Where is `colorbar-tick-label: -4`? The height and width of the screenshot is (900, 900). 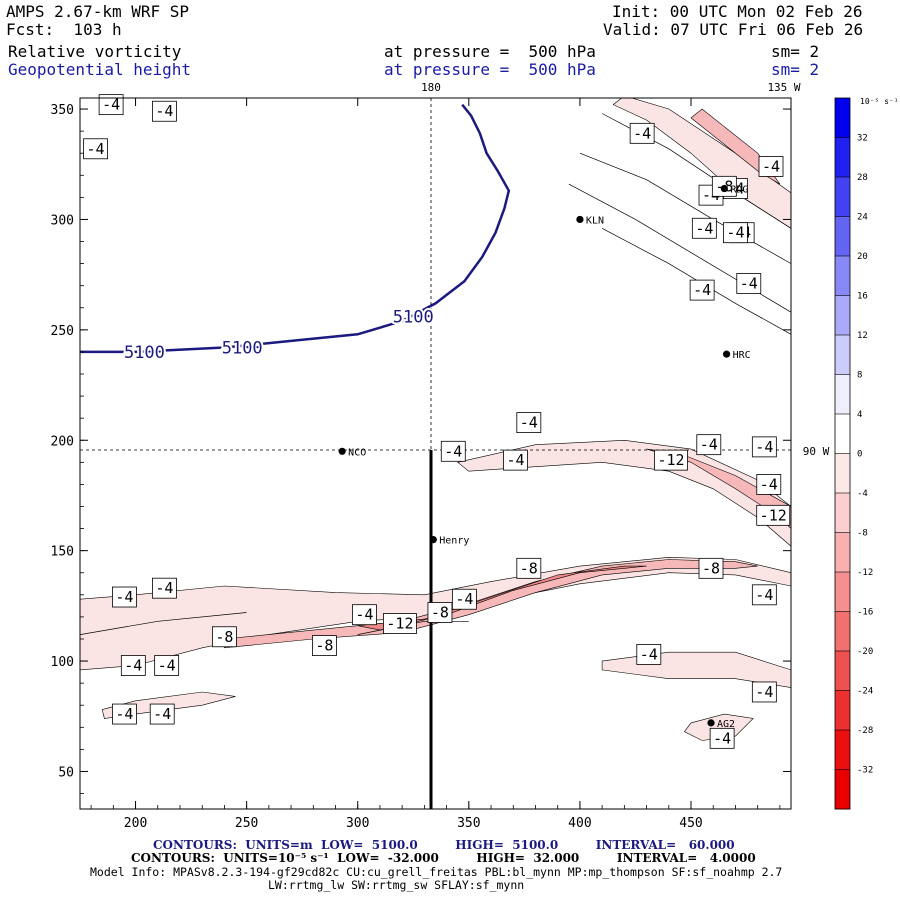 colorbar-tick-label: -4 is located at coordinates (862, 494).